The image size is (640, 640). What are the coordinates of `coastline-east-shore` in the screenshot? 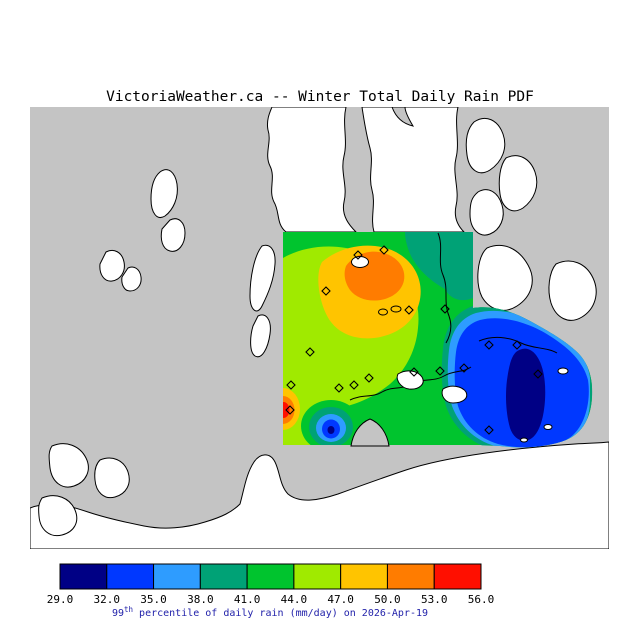 It's located at (444, 288).